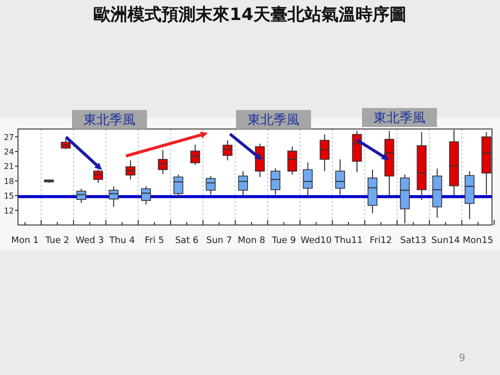 The image size is (500, 375). I want to click on x-tick-label: Mon 8, so click(252, 241).